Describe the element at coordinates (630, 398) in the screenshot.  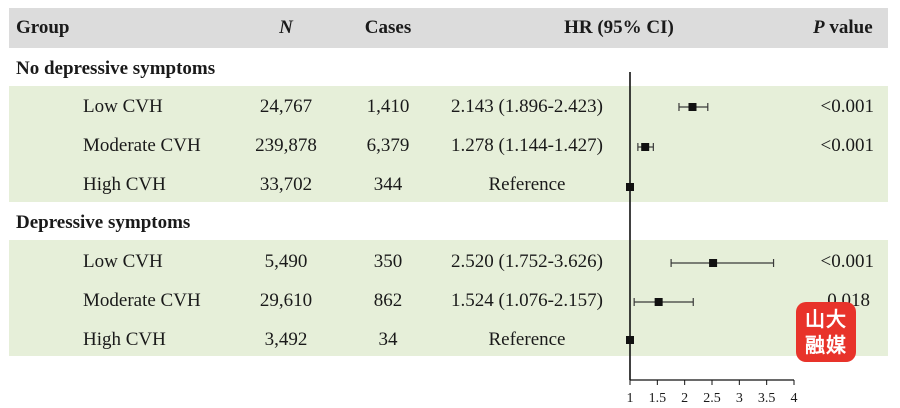
I see `x-axis-tick-label: 1` at that location.